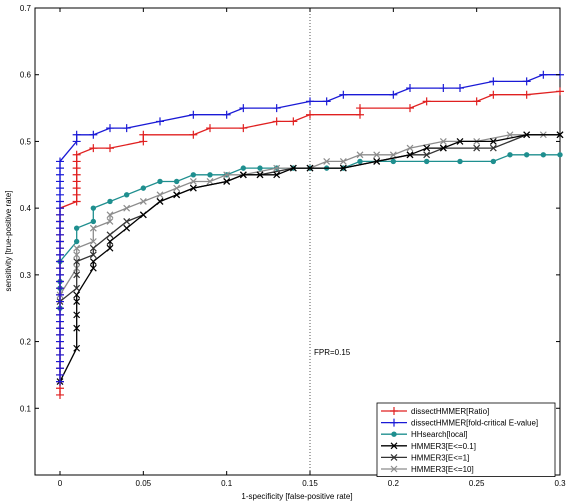 This screenshot has width=567, height=504. What do you see at coordinates (26, 141) in the screenshot?
I see `y-tick-label: 0.5` at bounding box center [26, 141].